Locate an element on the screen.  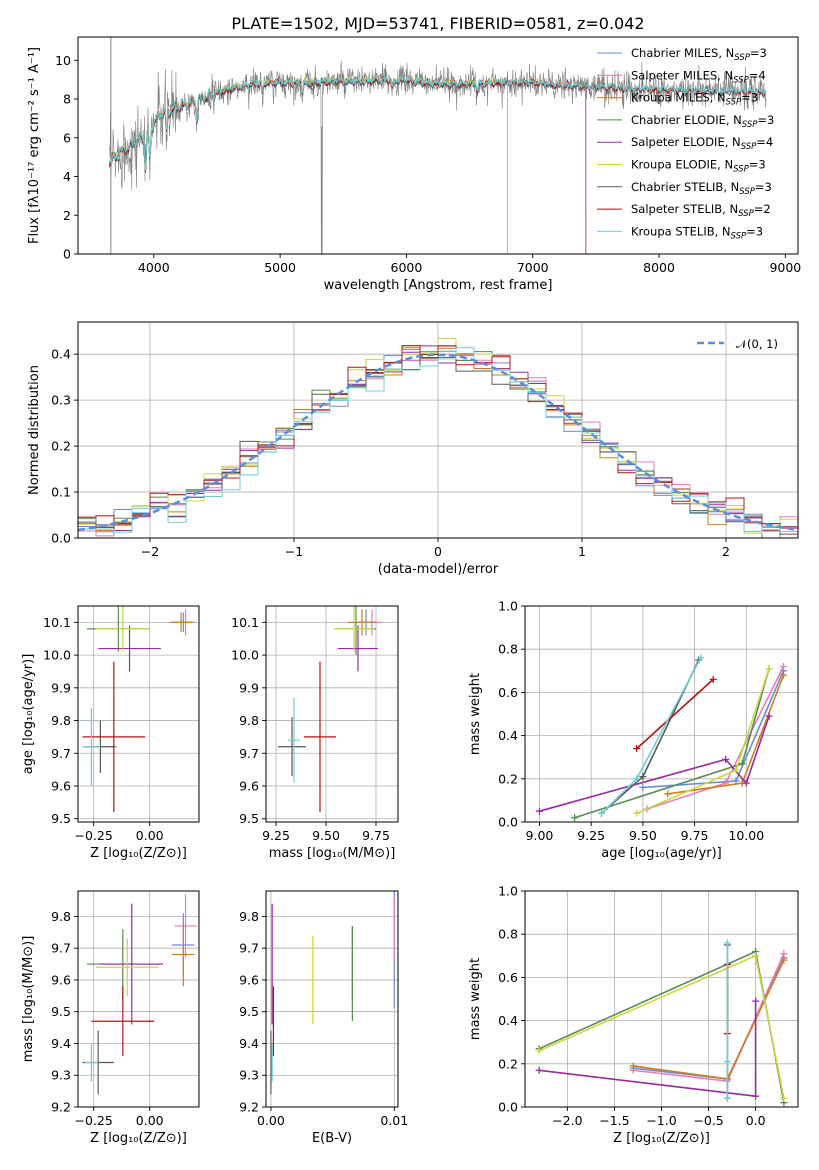
x-axis-label: Z [log₁₀(Z/Z⊙)] is located at coordinates (661, 1138).